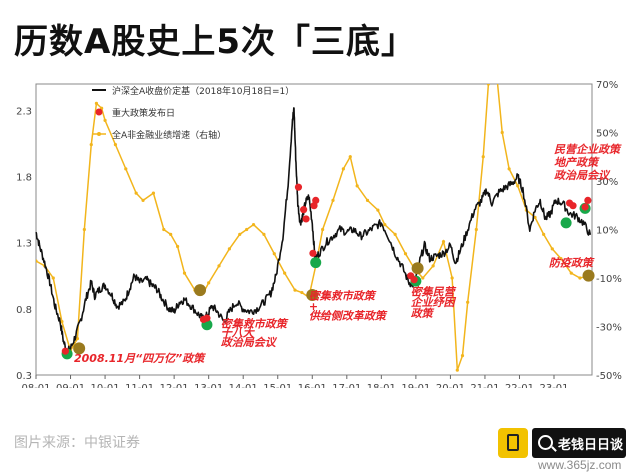 The height and width of the screenshot is (476, 640). What do you see at coordinates (24, 376) in the screenshot?
I see `y-left-tick-label: 0.3` at bounding box center [24, 376].